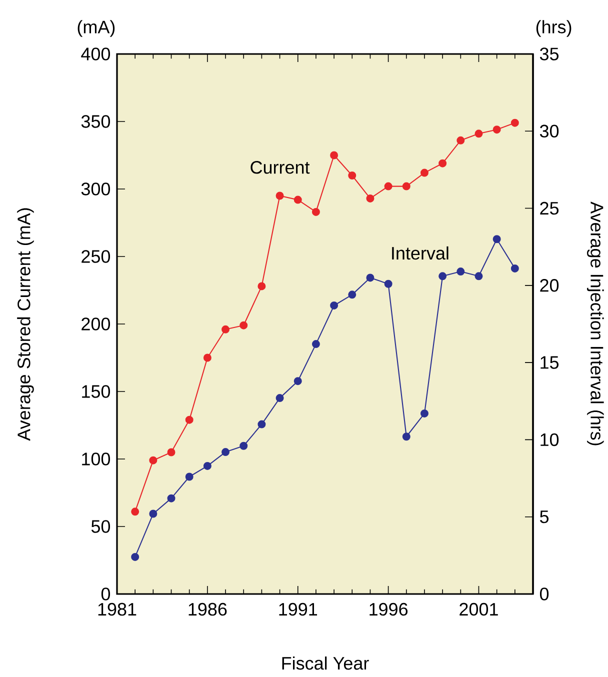 The width and height of the screenshot is (608, 677). Describe the element at coordinates (479, 609) in the screenshot. I see `x-tick-label: 2001` at that location.